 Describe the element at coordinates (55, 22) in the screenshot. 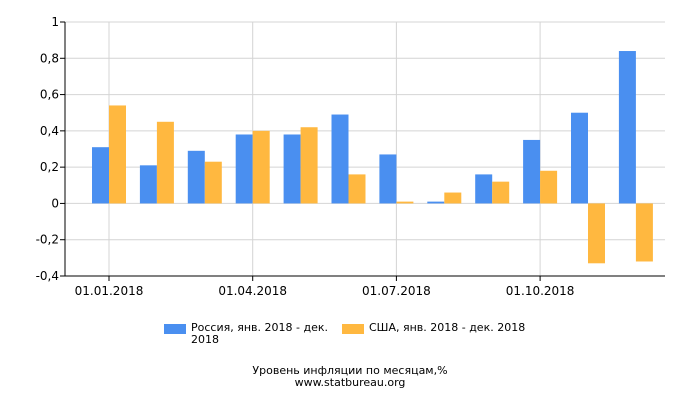

I see `y-tick-label: 1` at that location.